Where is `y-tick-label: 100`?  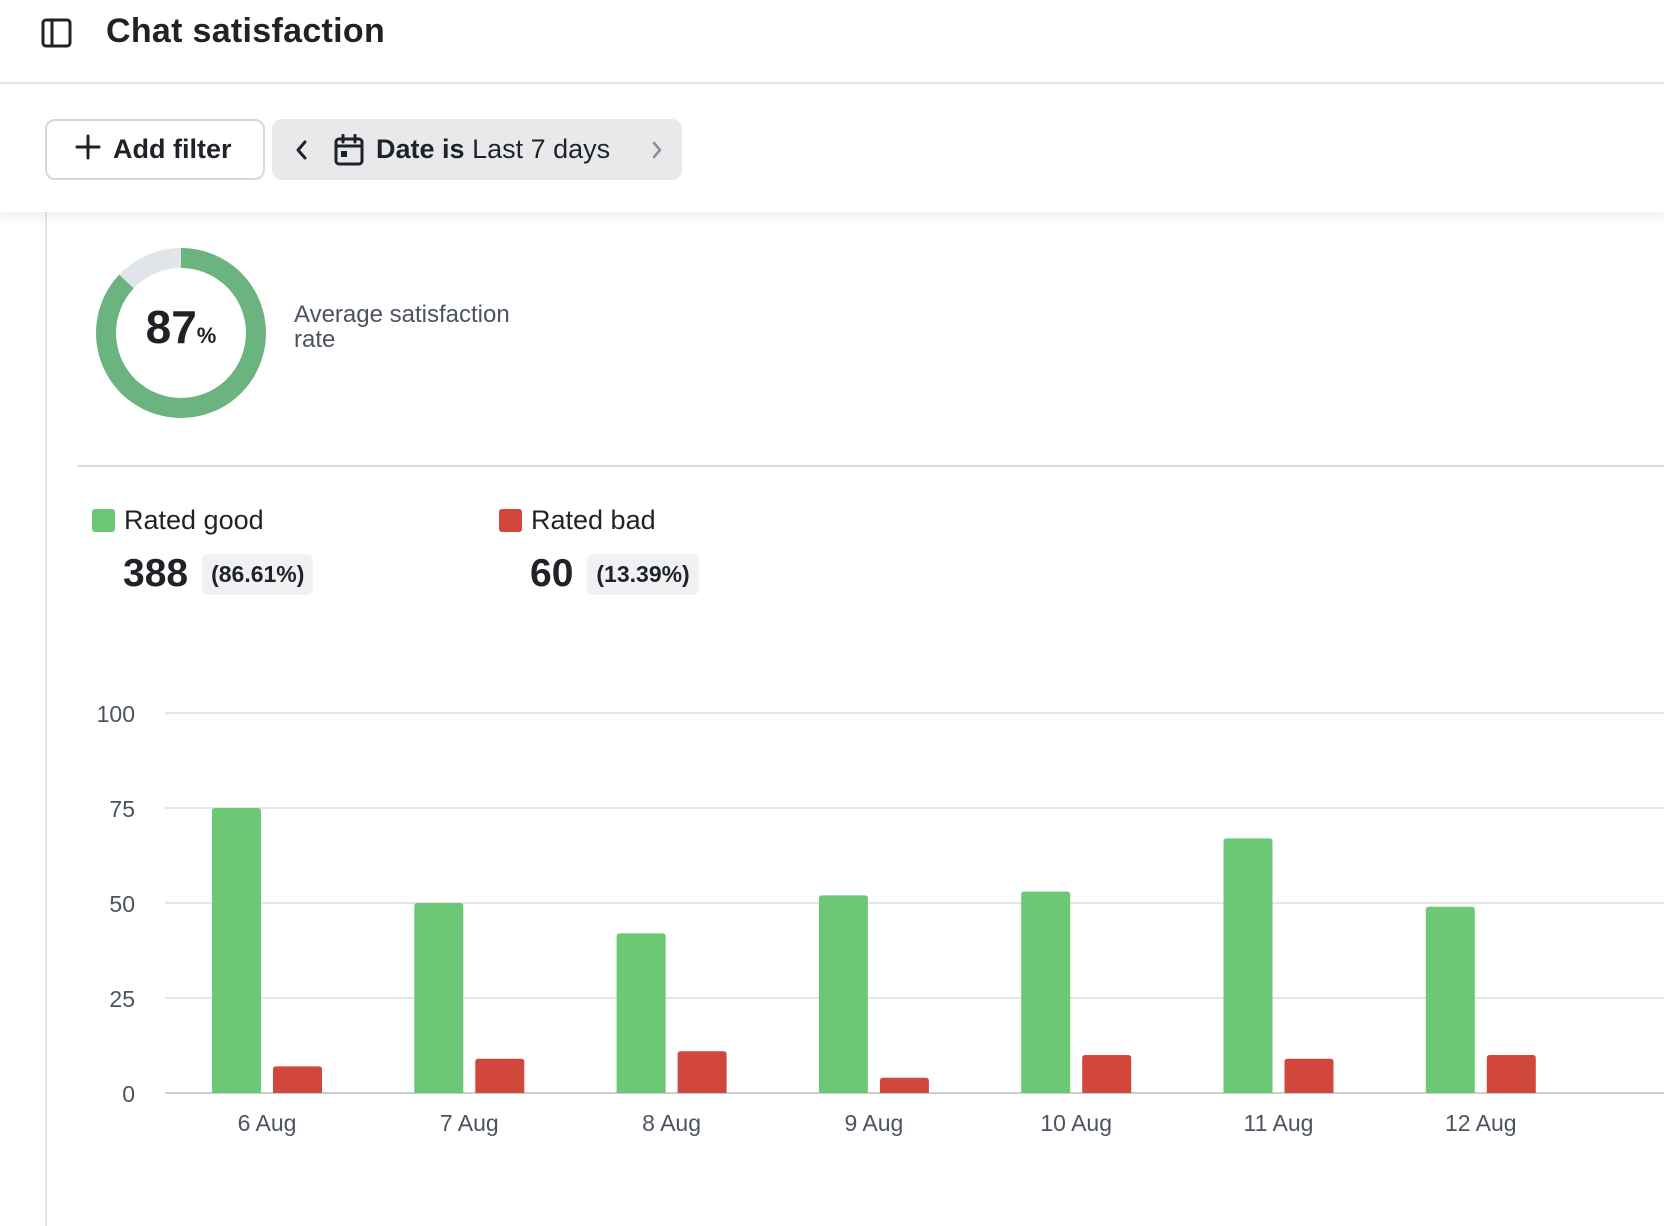
y-tick-label: 100 is located at coordinates (116, 714).